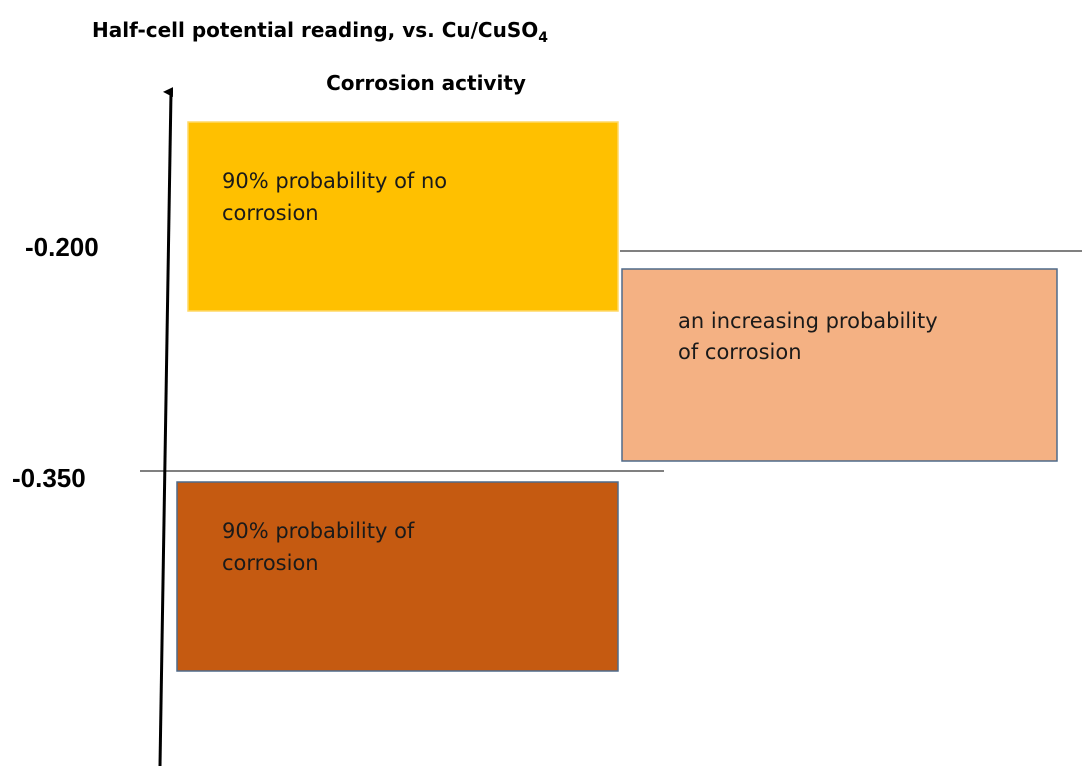 The image size is (1084, 769). Describe the element at coordinates (166, 427) in the screenshot. I see `axis-arrow` at that location.